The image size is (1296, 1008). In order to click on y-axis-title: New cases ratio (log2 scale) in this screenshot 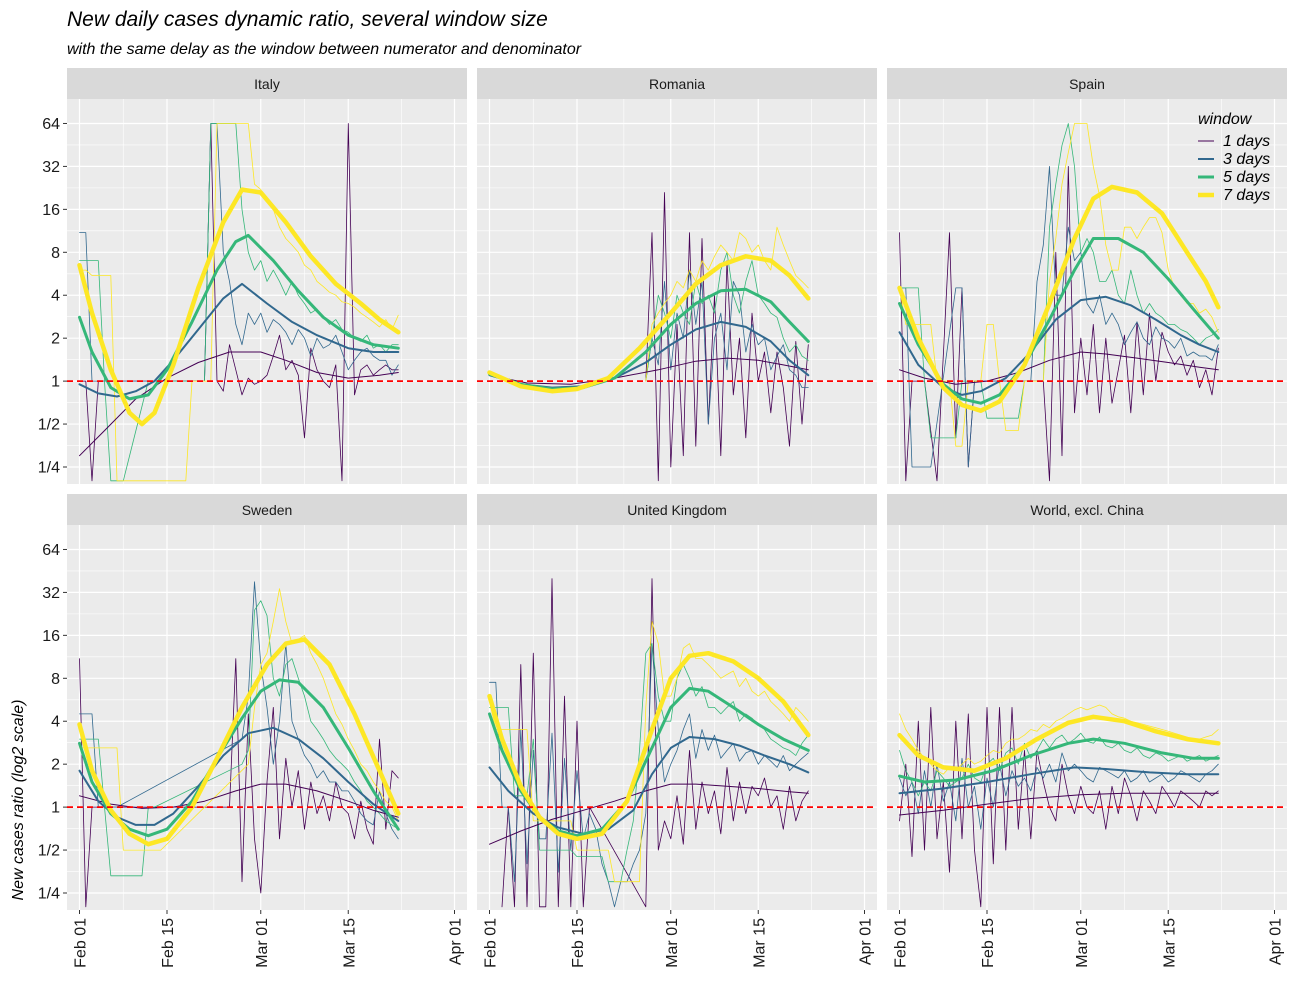, I will do `click(18, 800)`.